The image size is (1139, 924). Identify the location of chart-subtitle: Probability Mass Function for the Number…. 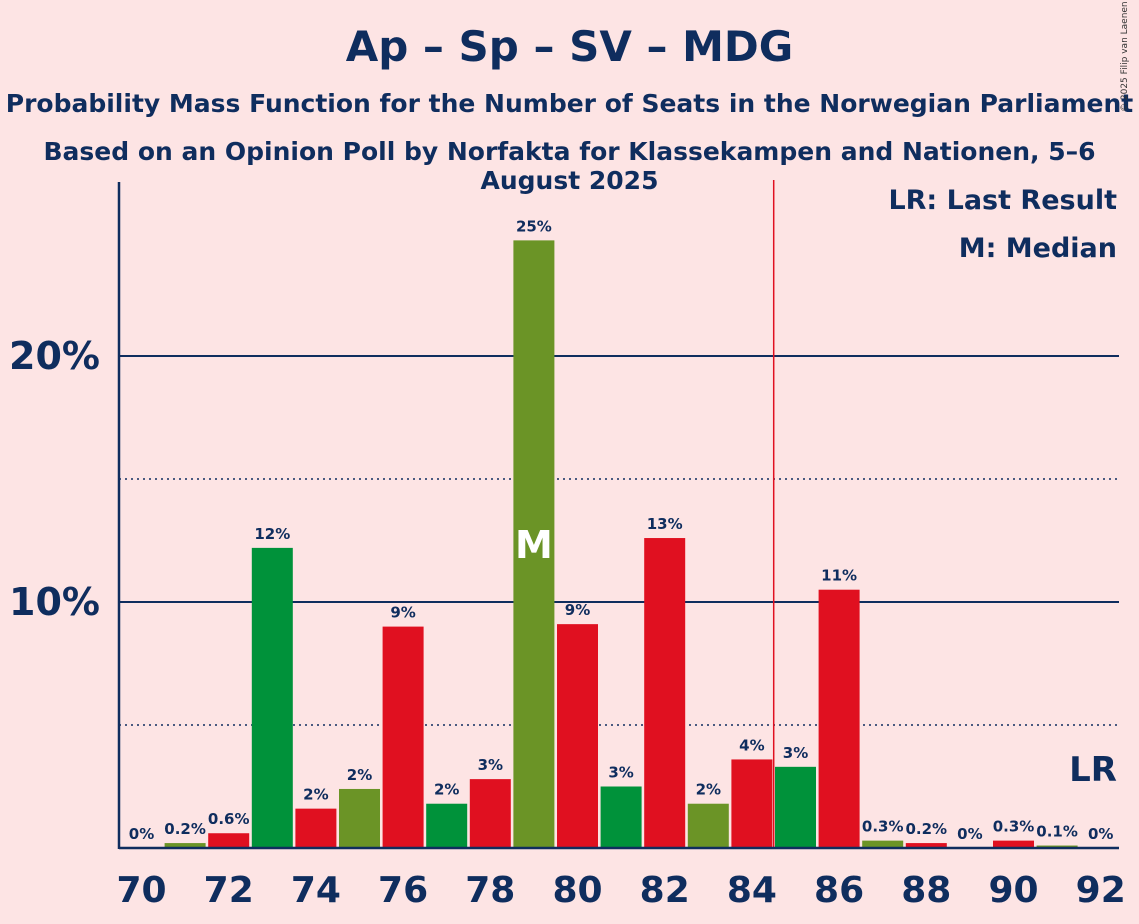
(569, 103).